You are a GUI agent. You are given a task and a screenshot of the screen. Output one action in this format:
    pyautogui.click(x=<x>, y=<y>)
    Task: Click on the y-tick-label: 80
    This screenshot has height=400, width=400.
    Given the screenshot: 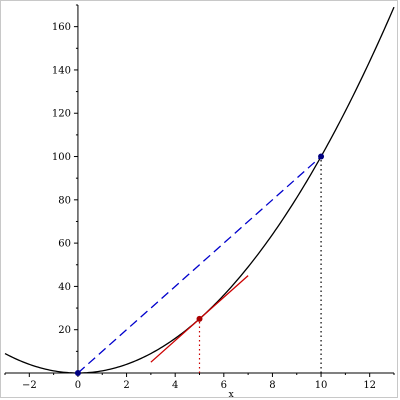 What is the action you would take?
    pyautogui.click(x=64, y=200)
    